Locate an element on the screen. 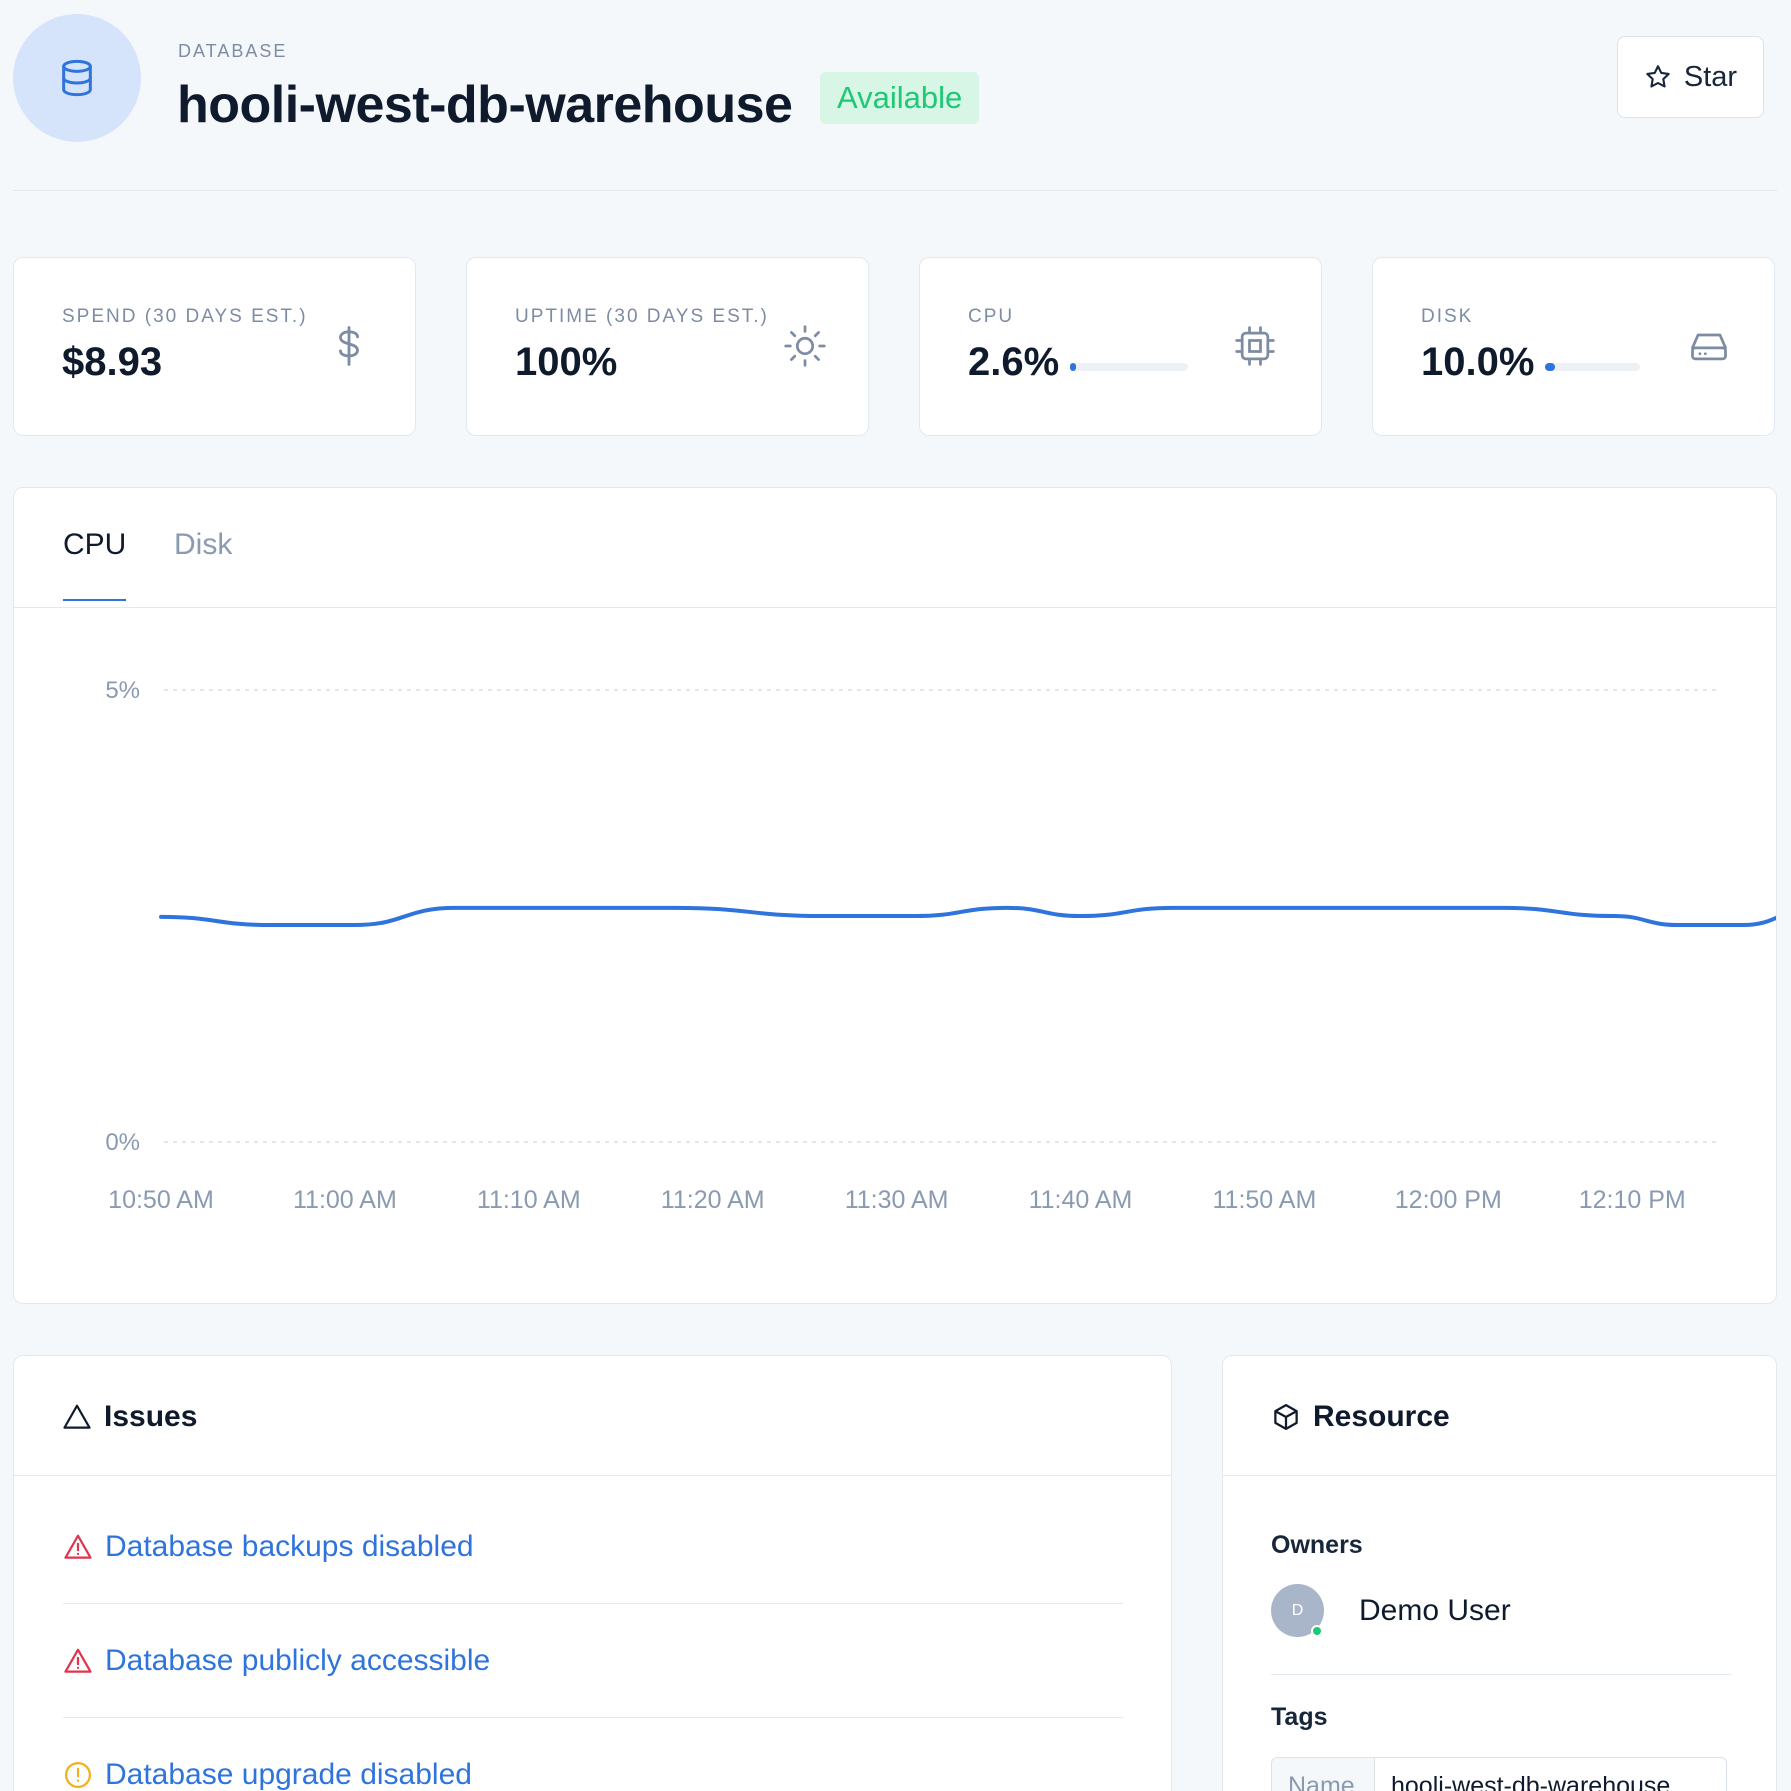 Image resolution: width=1791 pixels, height=1791 pixels. x-tick-label: 10:50 AM is located at coordinates (161, 1200).